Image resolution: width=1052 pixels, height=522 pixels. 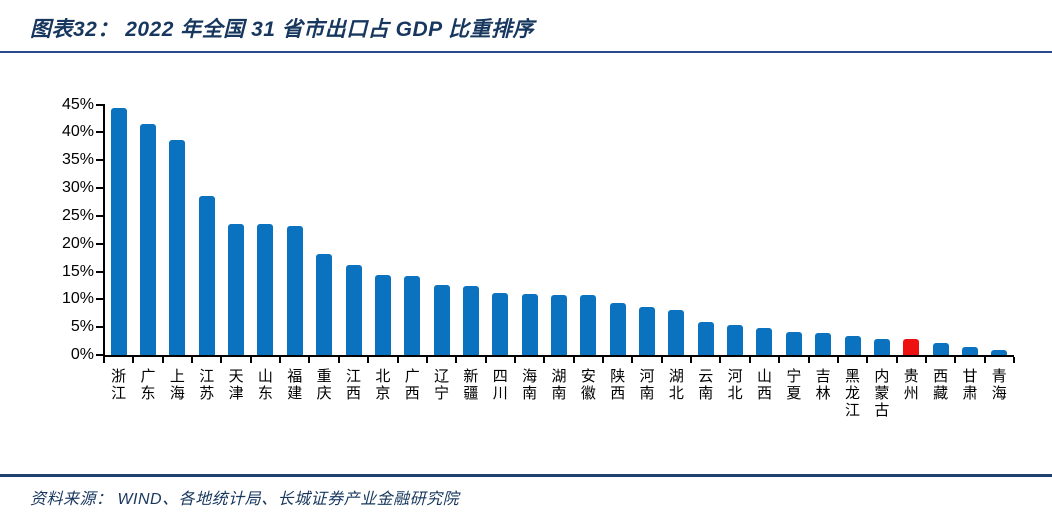 What do you see at coordinates (77, 132) in the screenshot?
I see `y-axis-tick-label: 40%` at bounding box center [77, 132].